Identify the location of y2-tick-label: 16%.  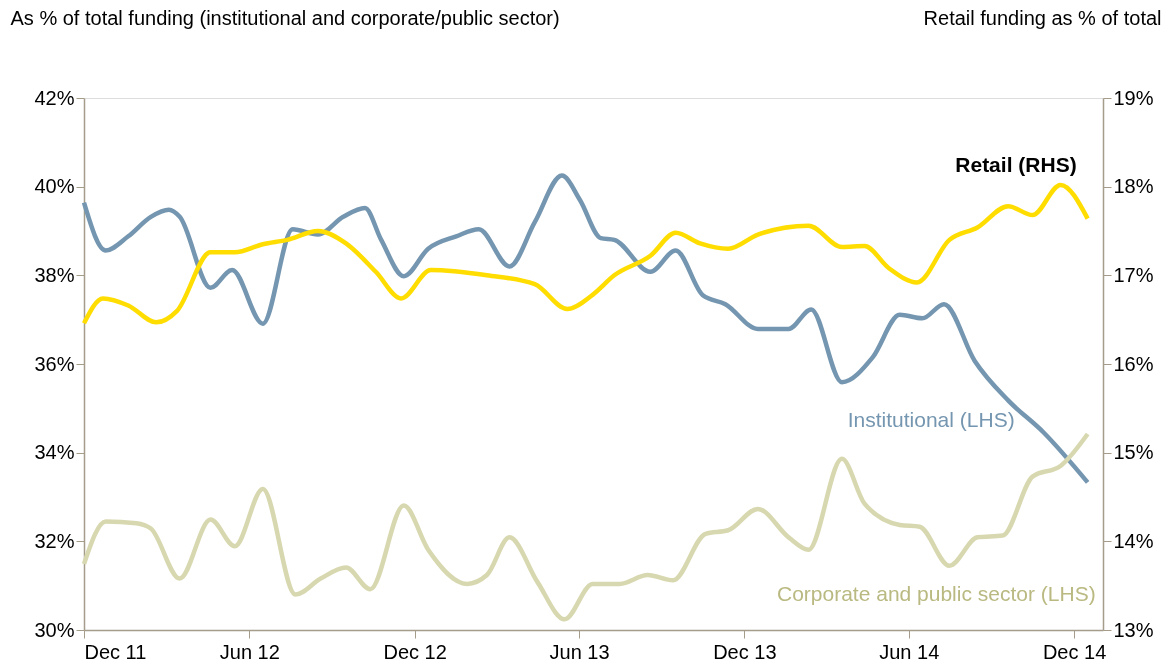
(1133, 363).